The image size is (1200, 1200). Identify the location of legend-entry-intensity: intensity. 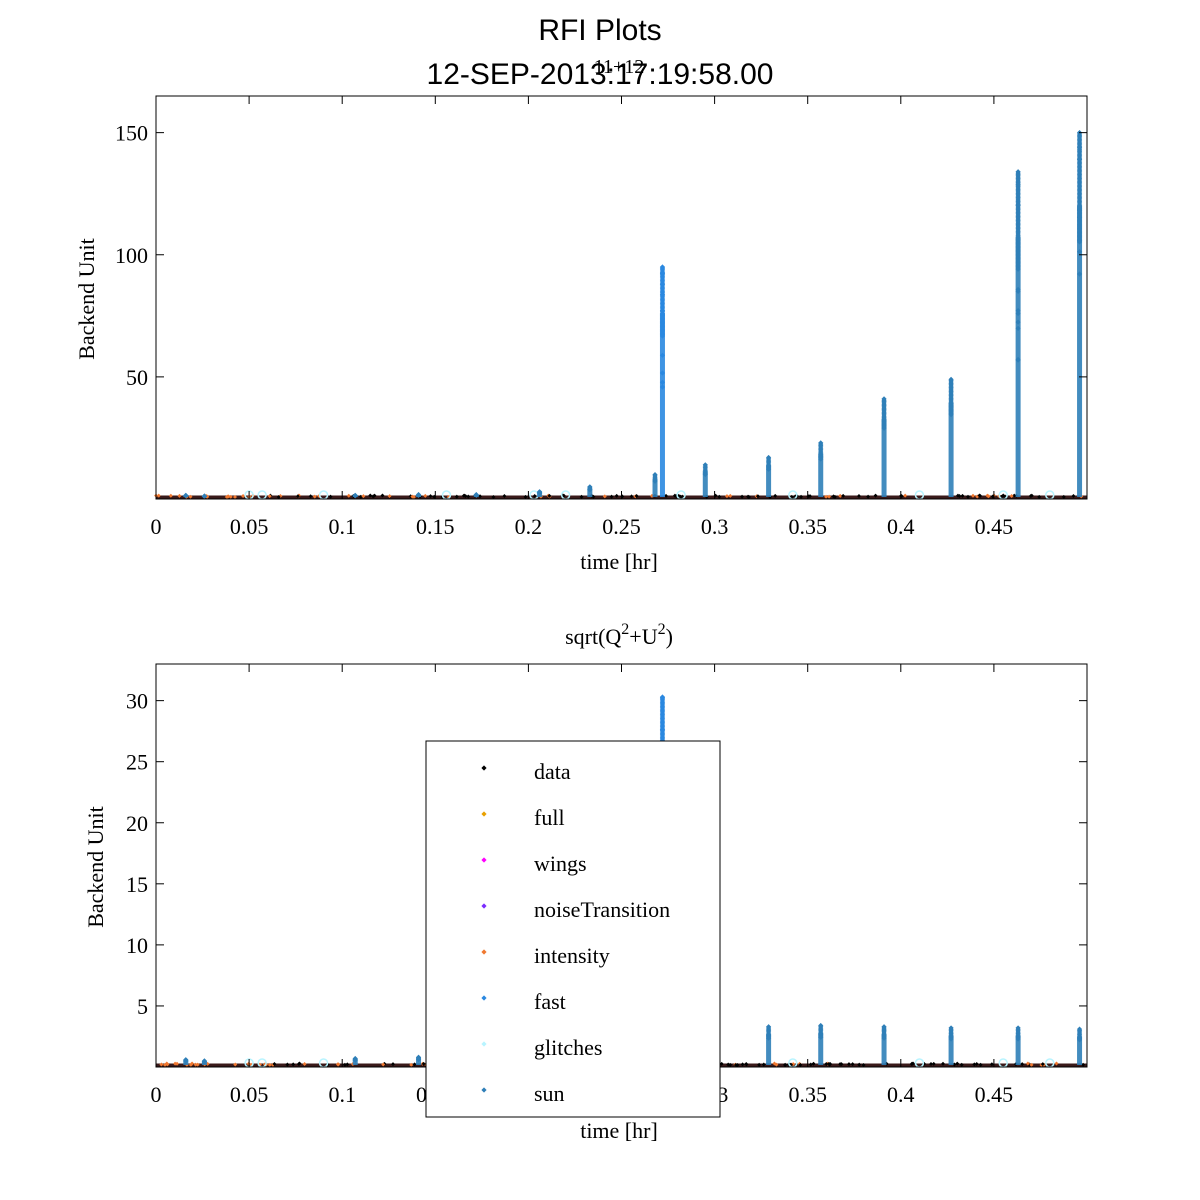
(545, 955).